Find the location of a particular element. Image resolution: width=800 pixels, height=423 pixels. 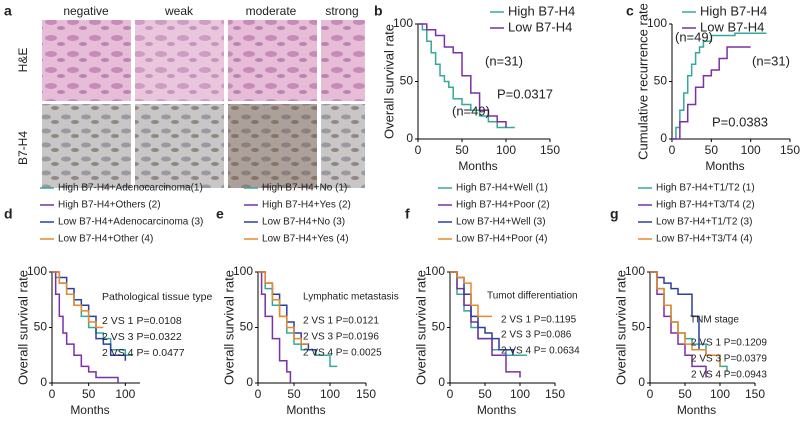

annotation: Lymphatic metastasis is located at coordinates (351, 297).